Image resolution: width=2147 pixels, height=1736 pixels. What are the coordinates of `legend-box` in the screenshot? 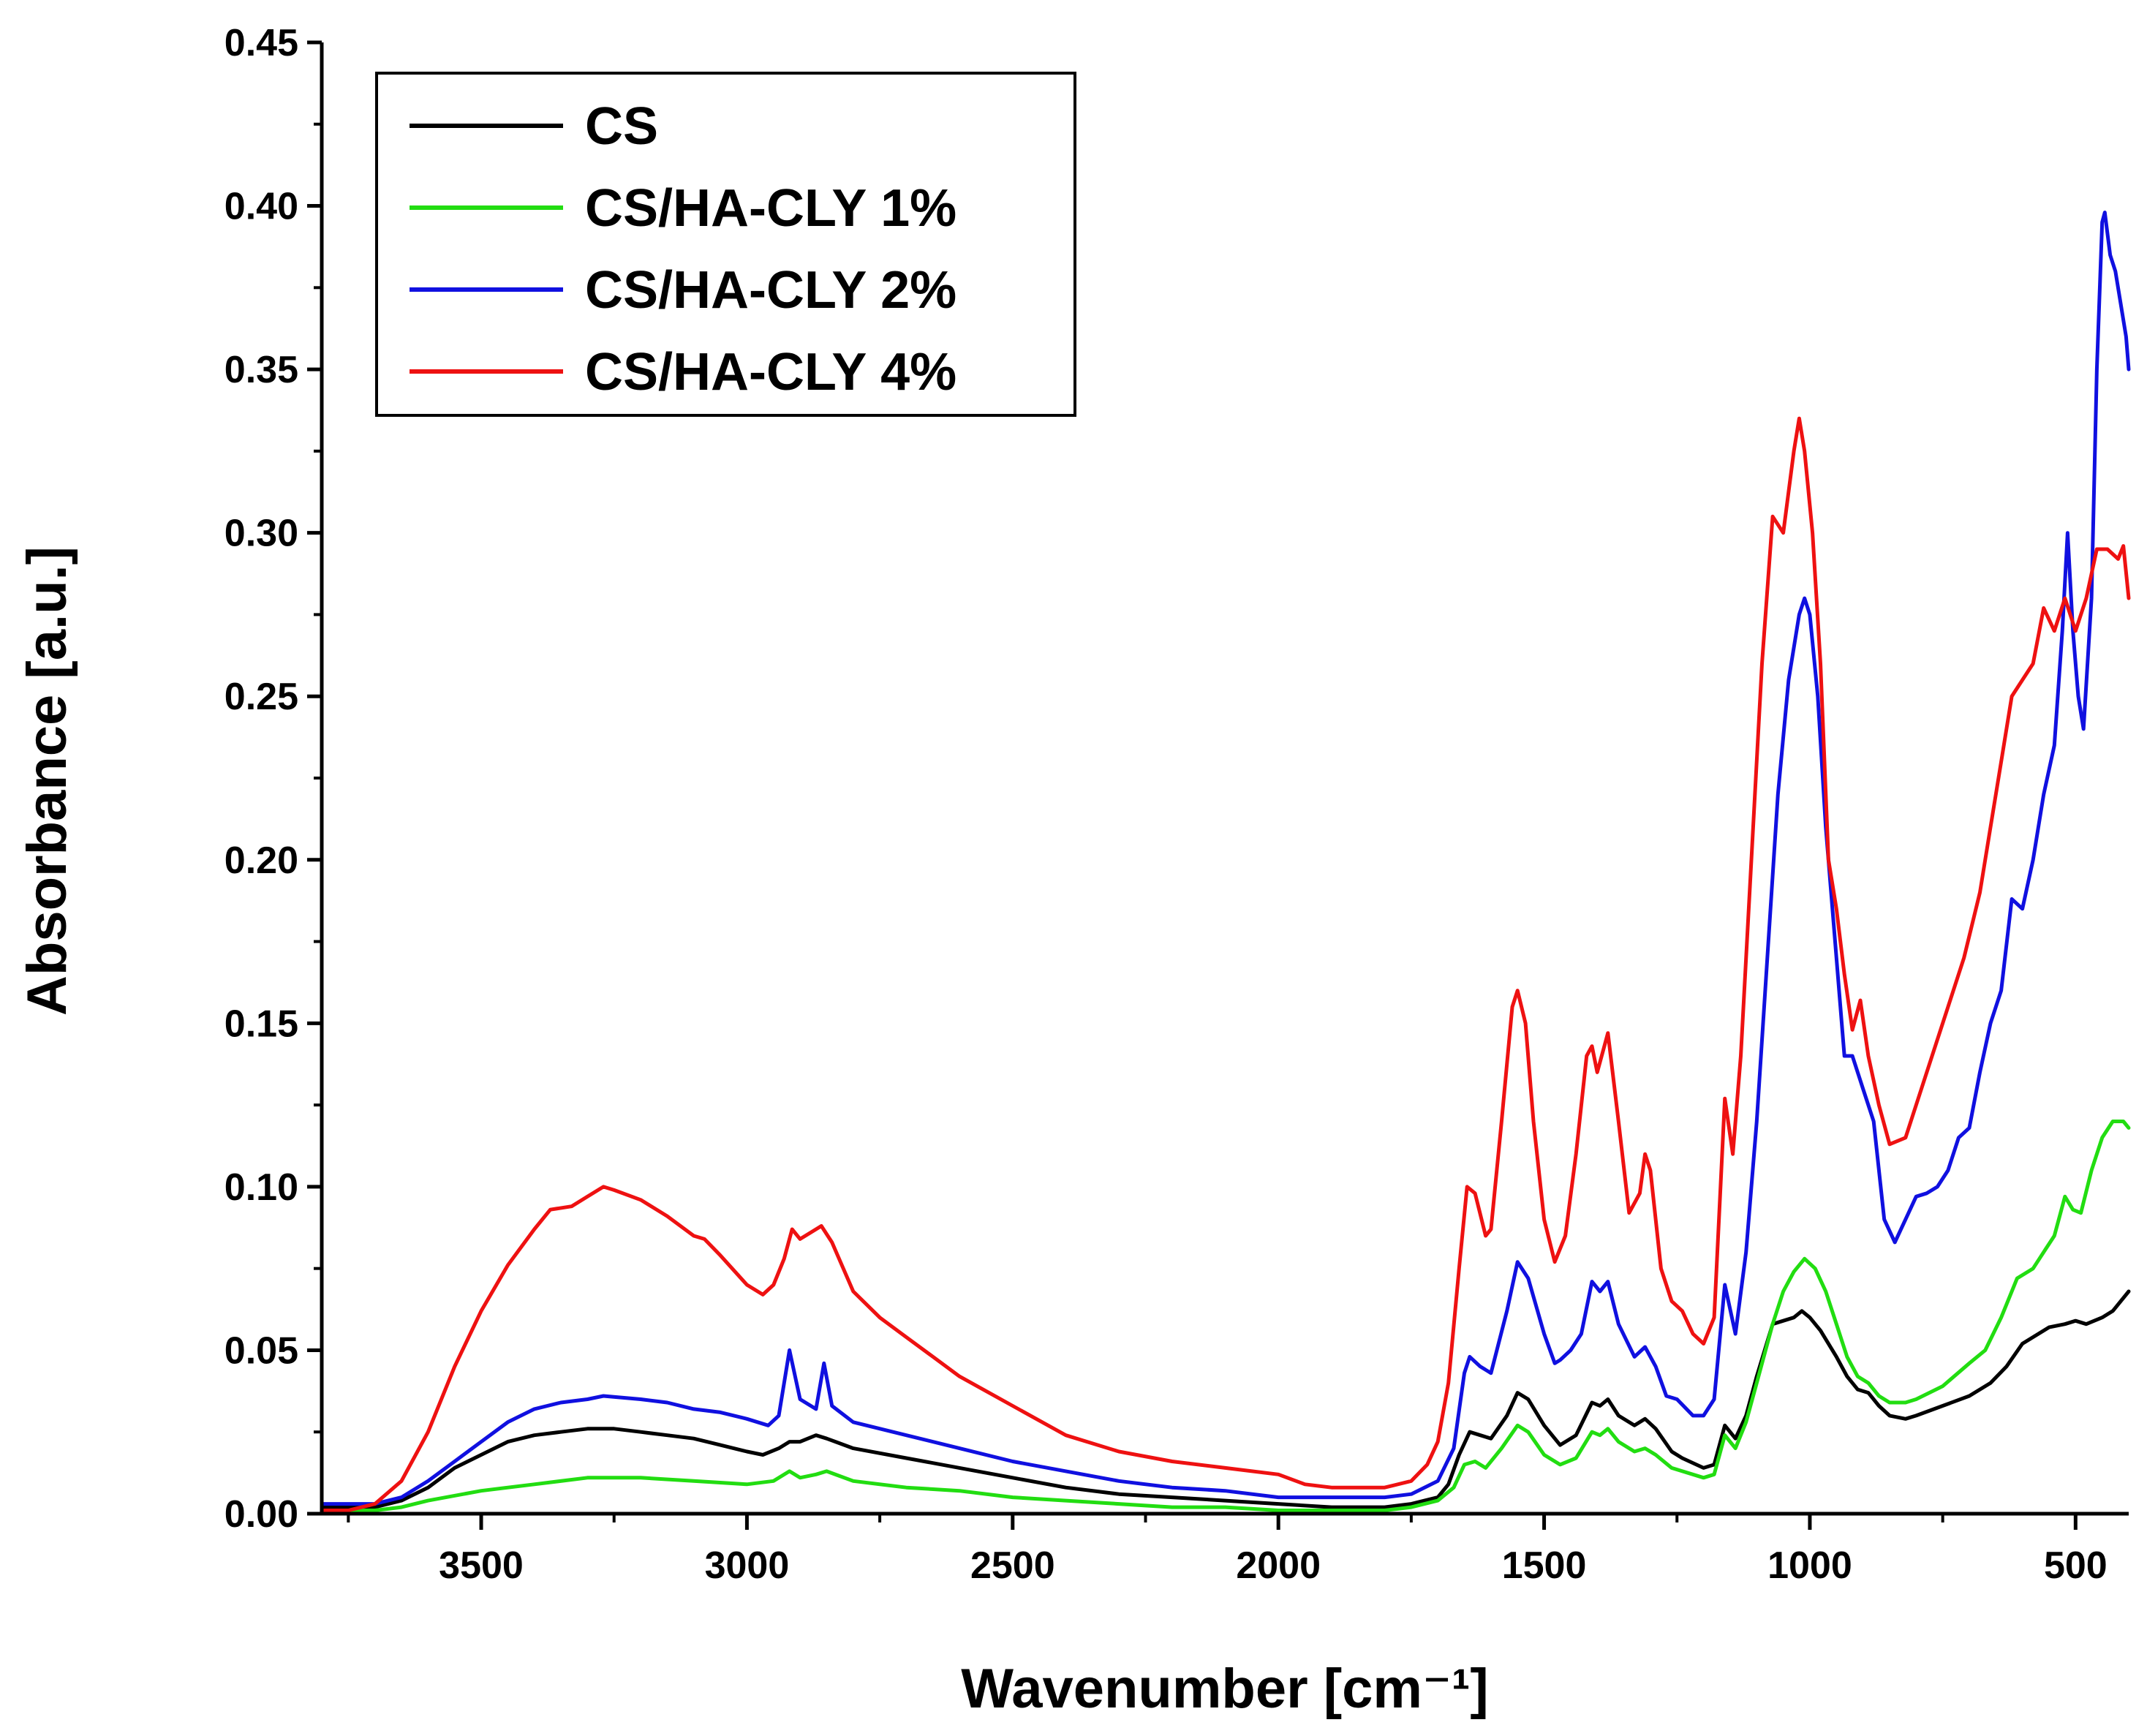 It's located at (725, 244).